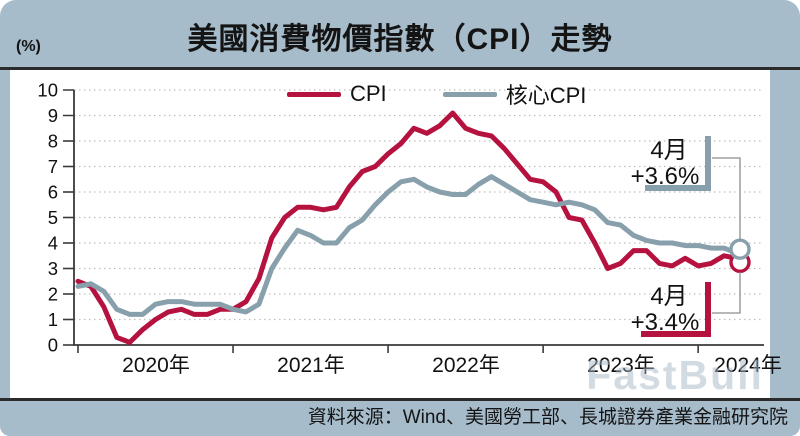 Image resolution: width=800 pixels, height=436 pixels. What do you see at coordinates (368, 93) in the screenshot?
I see `legend-label-cpi: CPI` at bounding box center [368, 93].